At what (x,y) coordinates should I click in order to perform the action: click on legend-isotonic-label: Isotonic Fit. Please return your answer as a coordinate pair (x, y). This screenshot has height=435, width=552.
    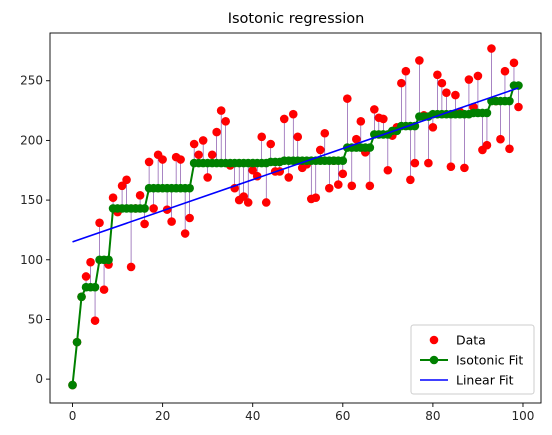
    Looking at the image, I should click on (489, 360).